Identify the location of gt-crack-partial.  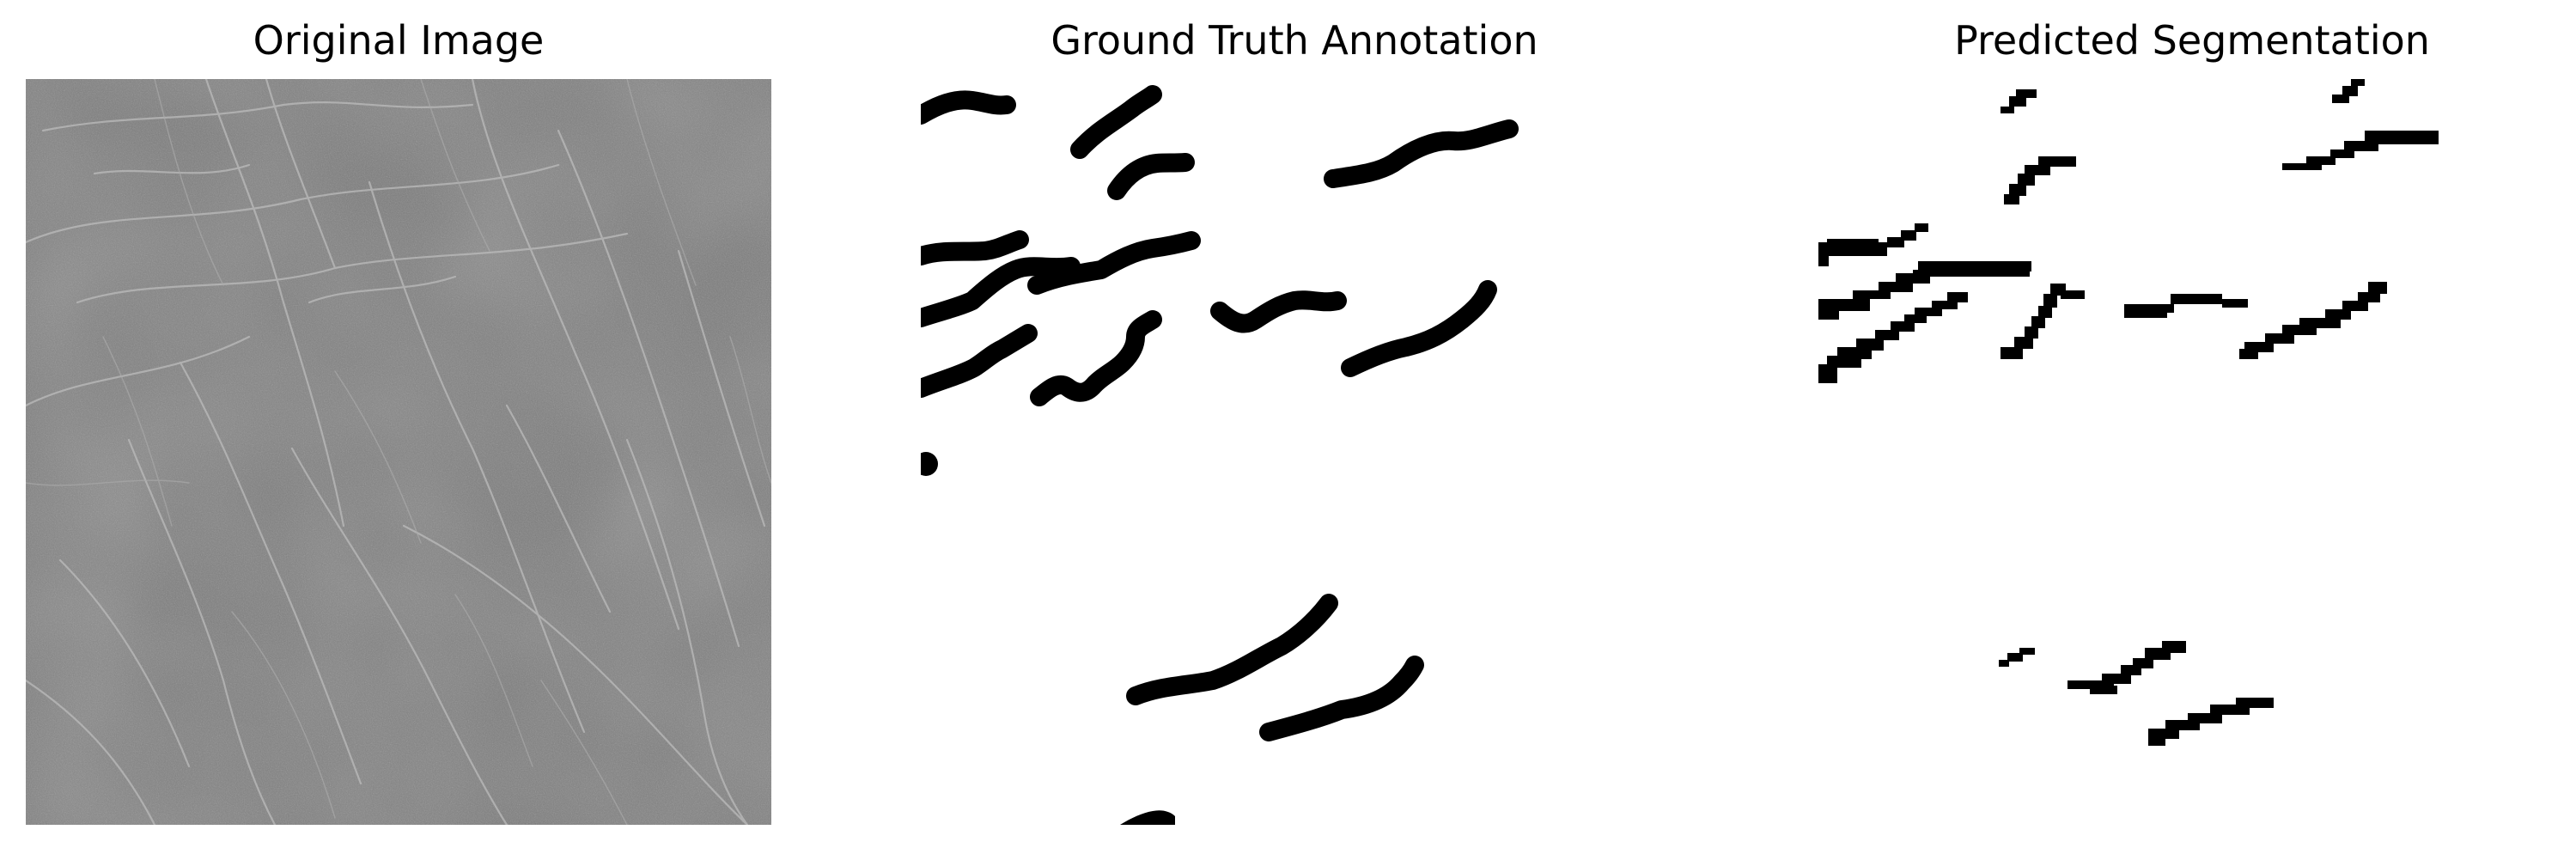
(1147, 817).